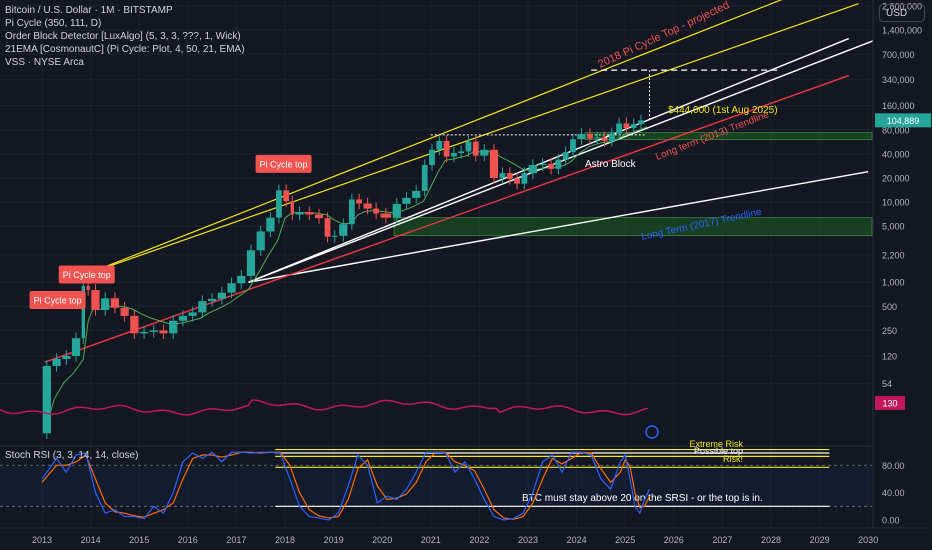  What do you see at coordinates (902, 7) in the screenshot?
I see `price-tick-label: 2,800,000` at bounding box center [902, 7].